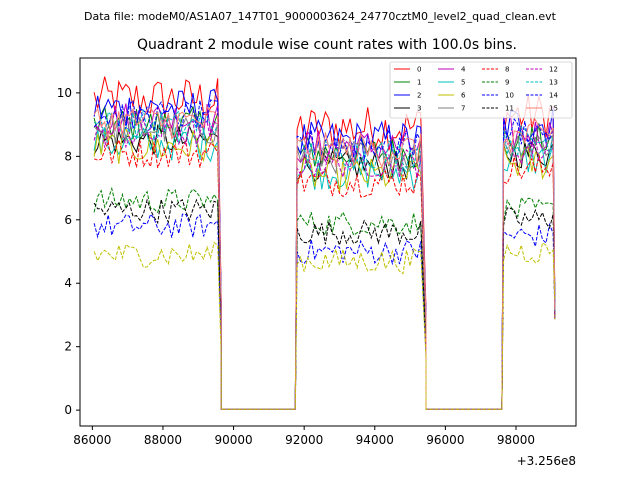 This screenshot has height=480, width=640. What do you see at coordinates (463, 70) in the screenshot?
I see `legend-label-4: 4` at bounding box center [463, 70].